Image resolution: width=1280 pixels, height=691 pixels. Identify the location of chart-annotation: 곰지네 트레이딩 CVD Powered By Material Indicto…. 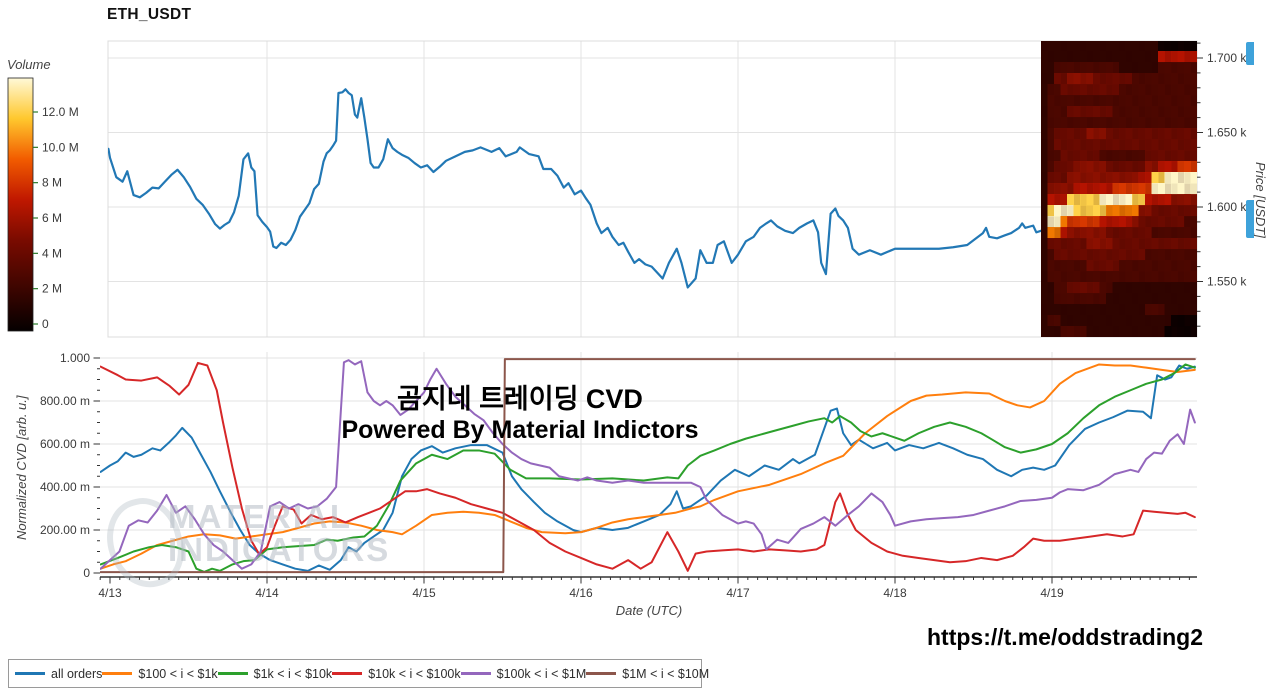
(520, 414).